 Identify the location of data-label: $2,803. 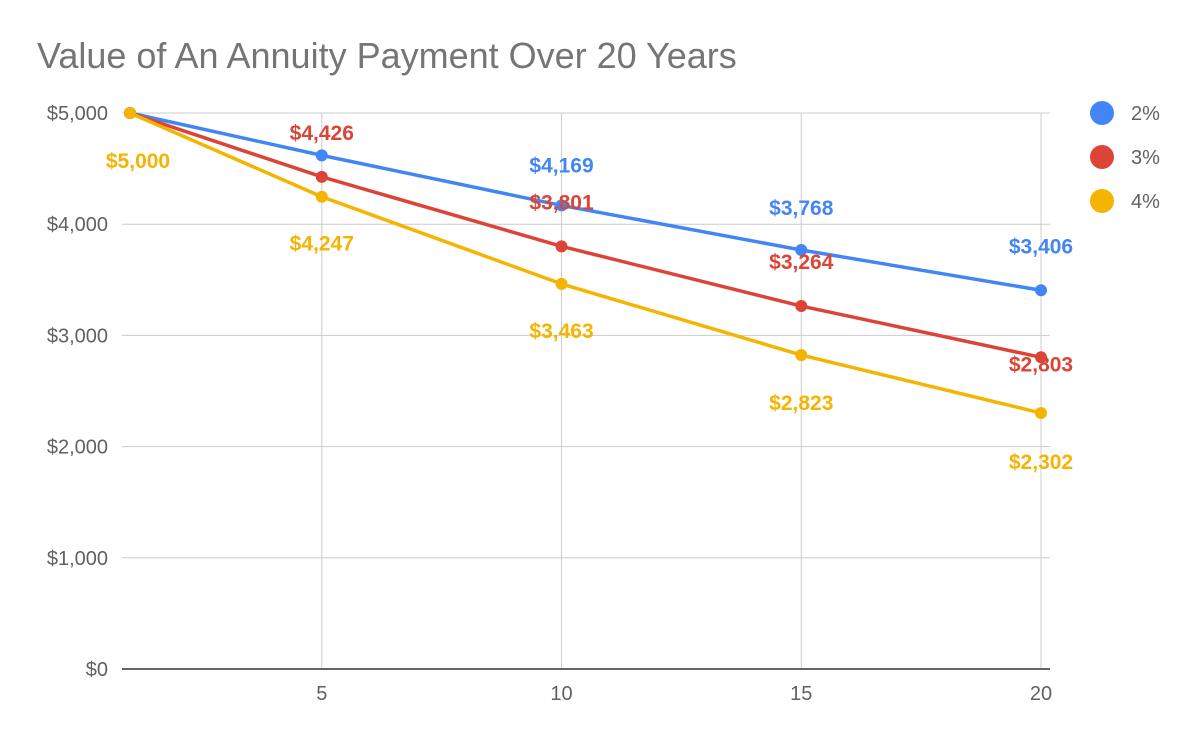
(1041, 364).